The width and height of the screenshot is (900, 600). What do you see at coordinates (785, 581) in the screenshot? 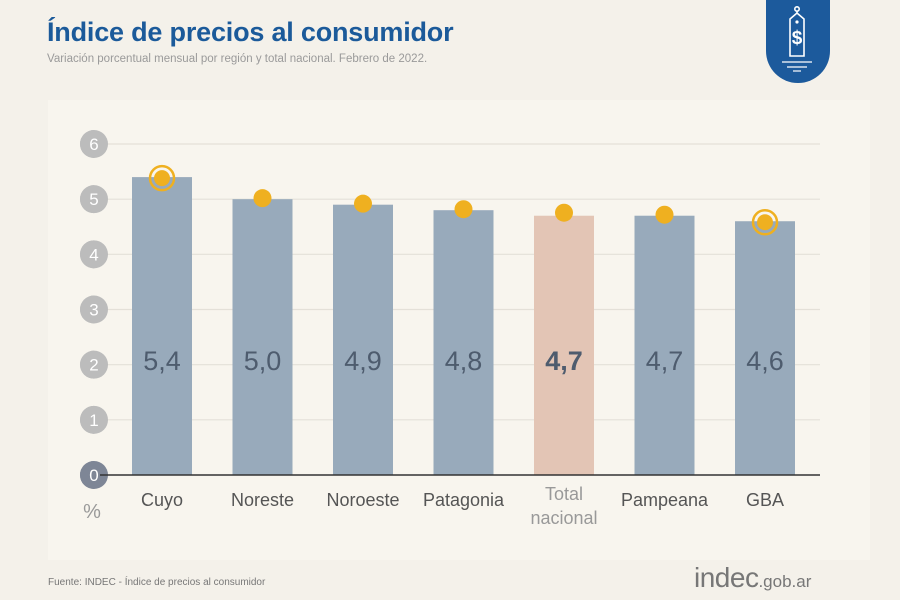
I see `logo-domain: .gob.ar` at bounding box center [785, 581].